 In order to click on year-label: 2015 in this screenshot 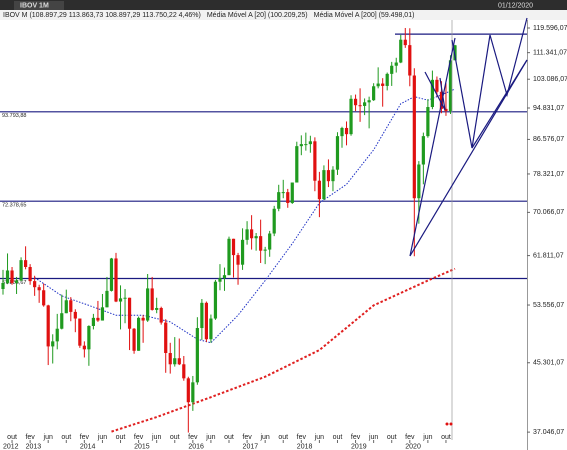, I will do `click(142, 446)`.